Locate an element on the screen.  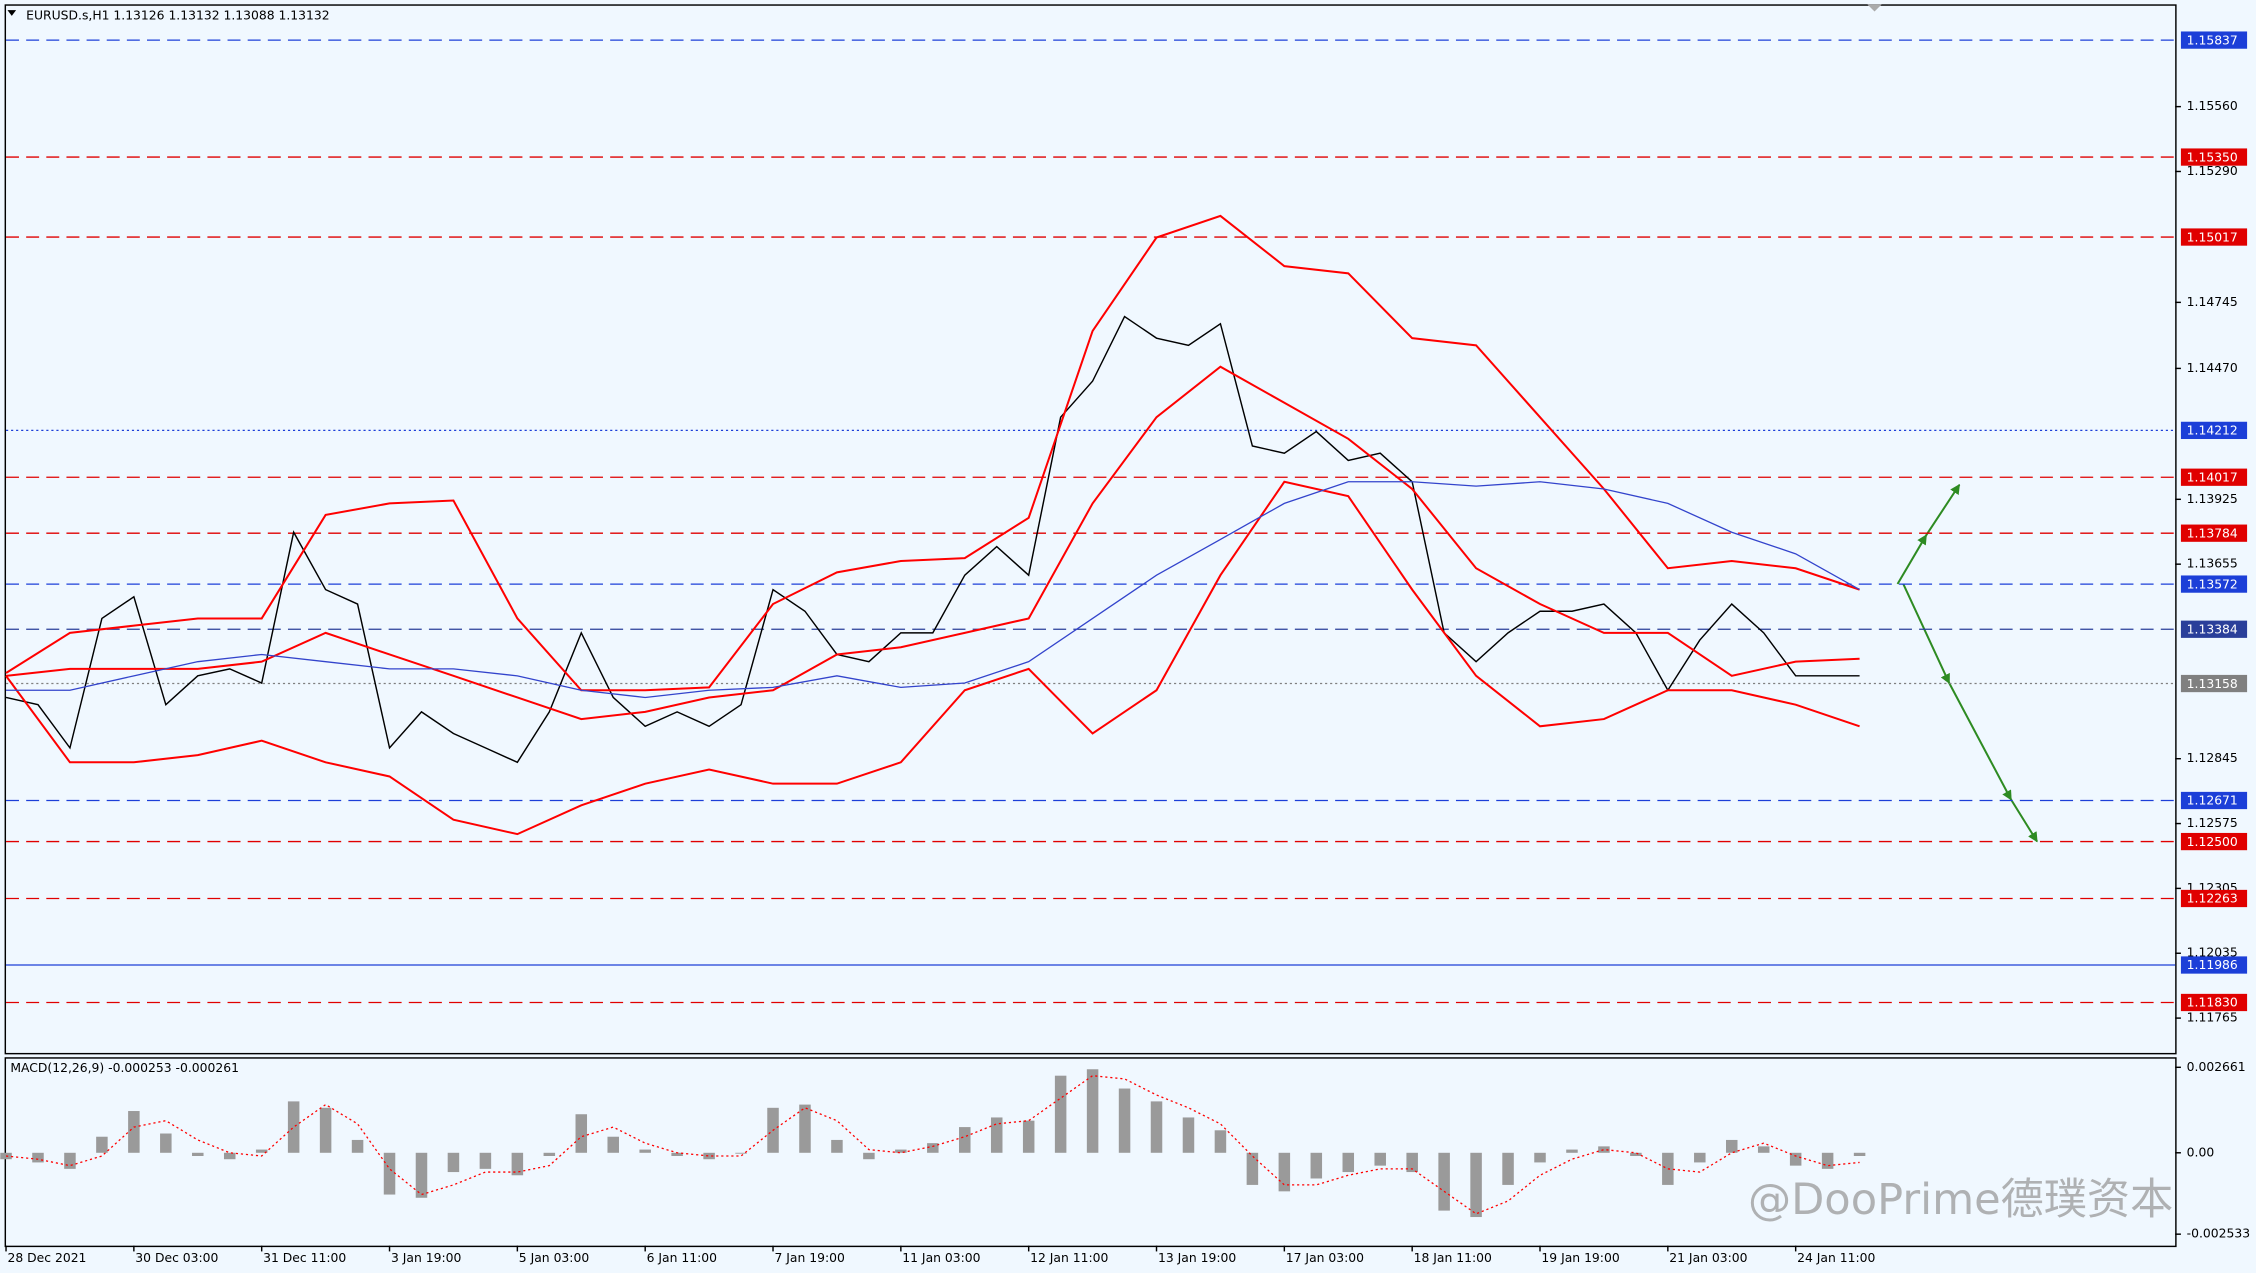
menu-triangle is located at coordinates (12, 13).